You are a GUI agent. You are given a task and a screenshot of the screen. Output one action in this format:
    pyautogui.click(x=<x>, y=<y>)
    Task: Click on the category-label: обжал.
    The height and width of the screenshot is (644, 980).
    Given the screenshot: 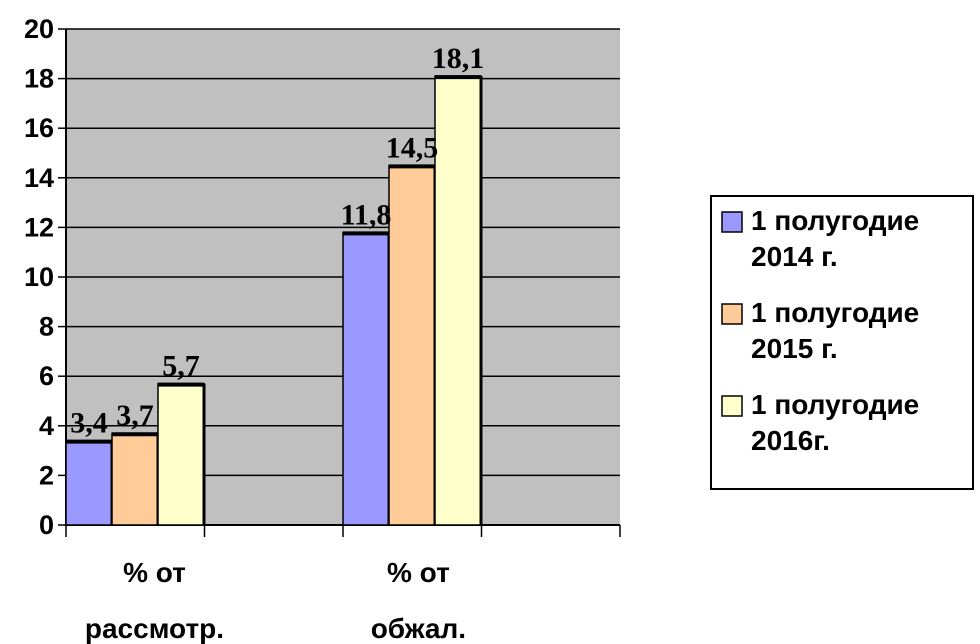 What is the action you would take?
    pyautogui.click(x=418, y=628)
    